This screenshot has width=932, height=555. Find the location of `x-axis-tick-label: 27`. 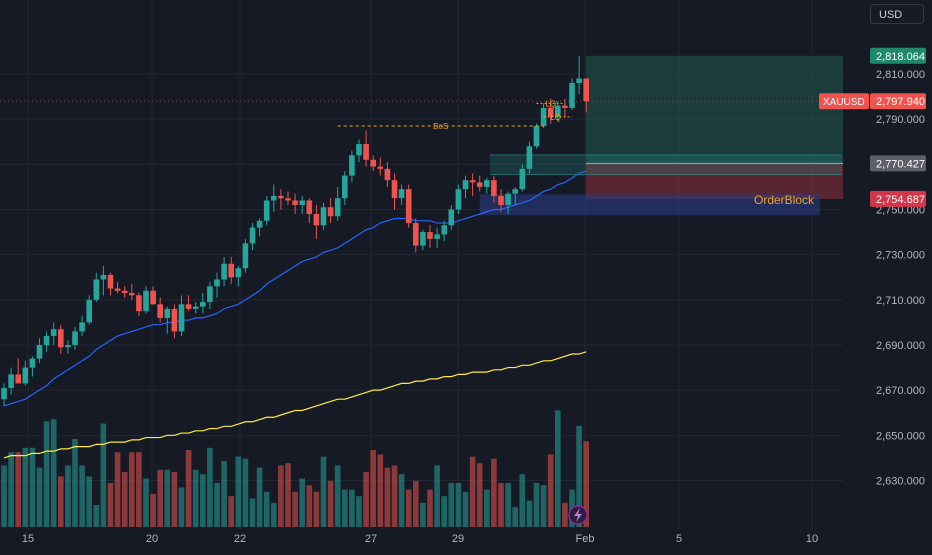

x-axis-tick-label: 27 is located at coordinates (371, 539).